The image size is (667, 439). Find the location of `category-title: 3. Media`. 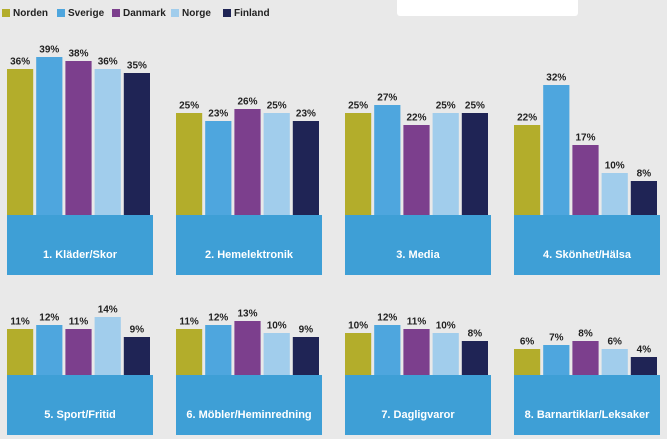

category-title: 3. Media is located at coordinates (418, 255).